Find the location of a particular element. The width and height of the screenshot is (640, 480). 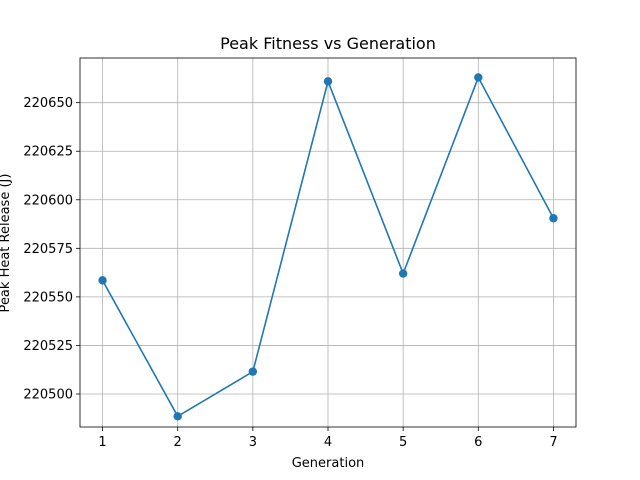

x-tick-label: 7 is located at coordinates (553, 442).